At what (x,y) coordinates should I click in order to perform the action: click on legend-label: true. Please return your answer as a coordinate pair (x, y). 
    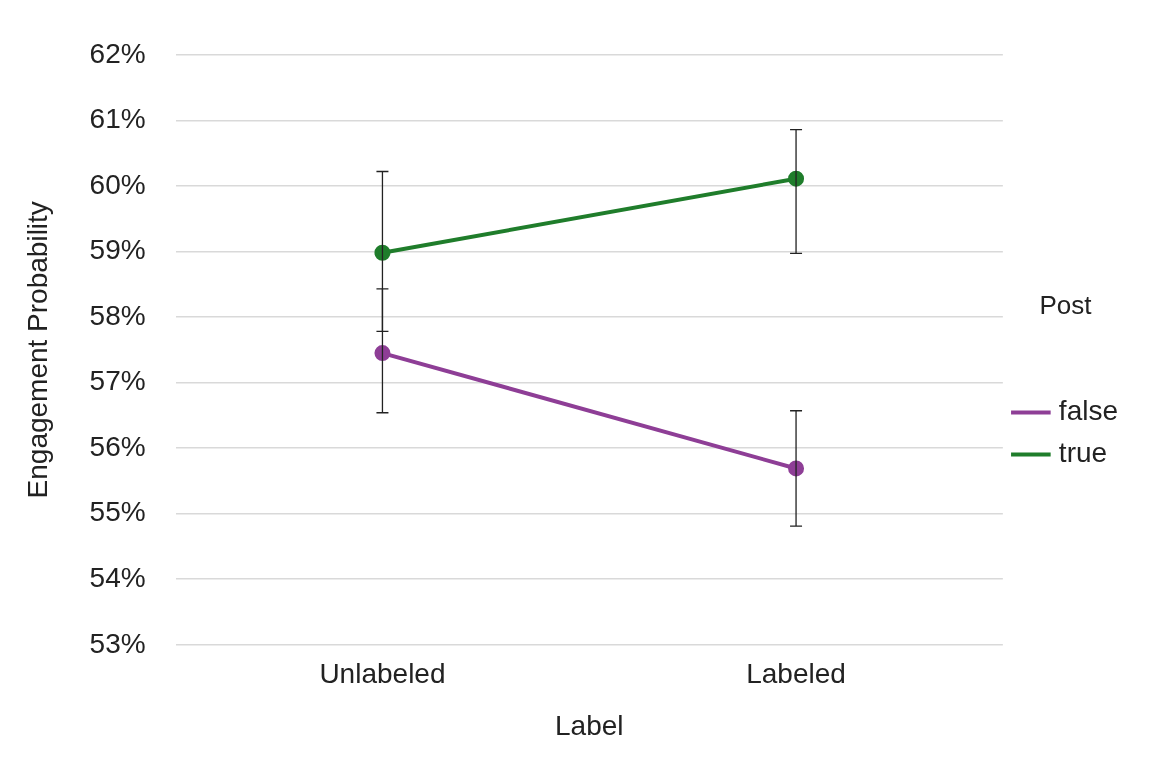
    Looking at the image, I should click on (1083, 453).